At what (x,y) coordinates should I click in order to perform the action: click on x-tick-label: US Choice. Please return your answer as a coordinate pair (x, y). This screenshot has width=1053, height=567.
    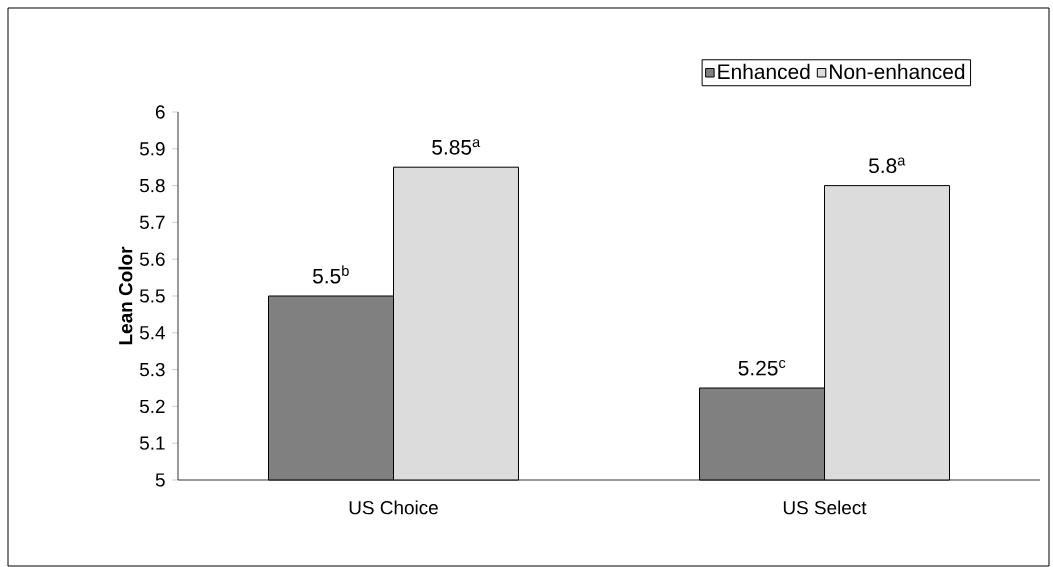
    Looking at the image, I should click on (393, 507).